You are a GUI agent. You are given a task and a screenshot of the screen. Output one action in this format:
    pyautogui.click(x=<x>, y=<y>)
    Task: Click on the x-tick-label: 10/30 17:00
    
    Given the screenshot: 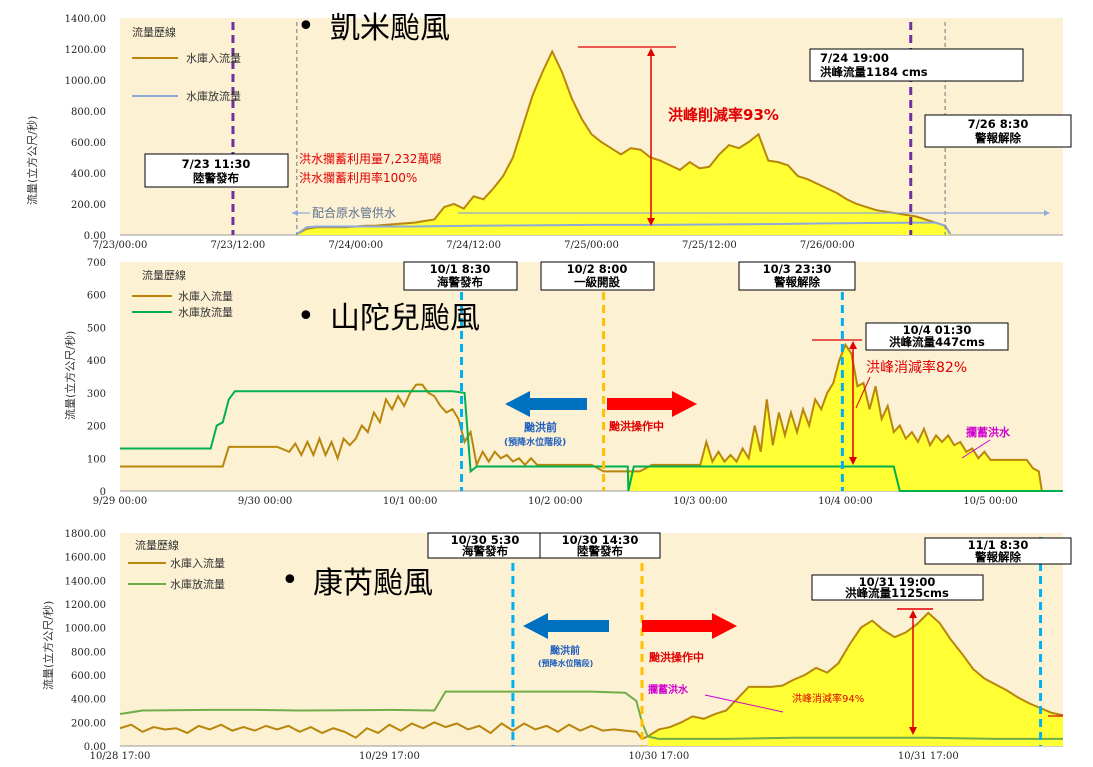 What is the action you would take?
    pyautogui.click(x=658, y=756)
    